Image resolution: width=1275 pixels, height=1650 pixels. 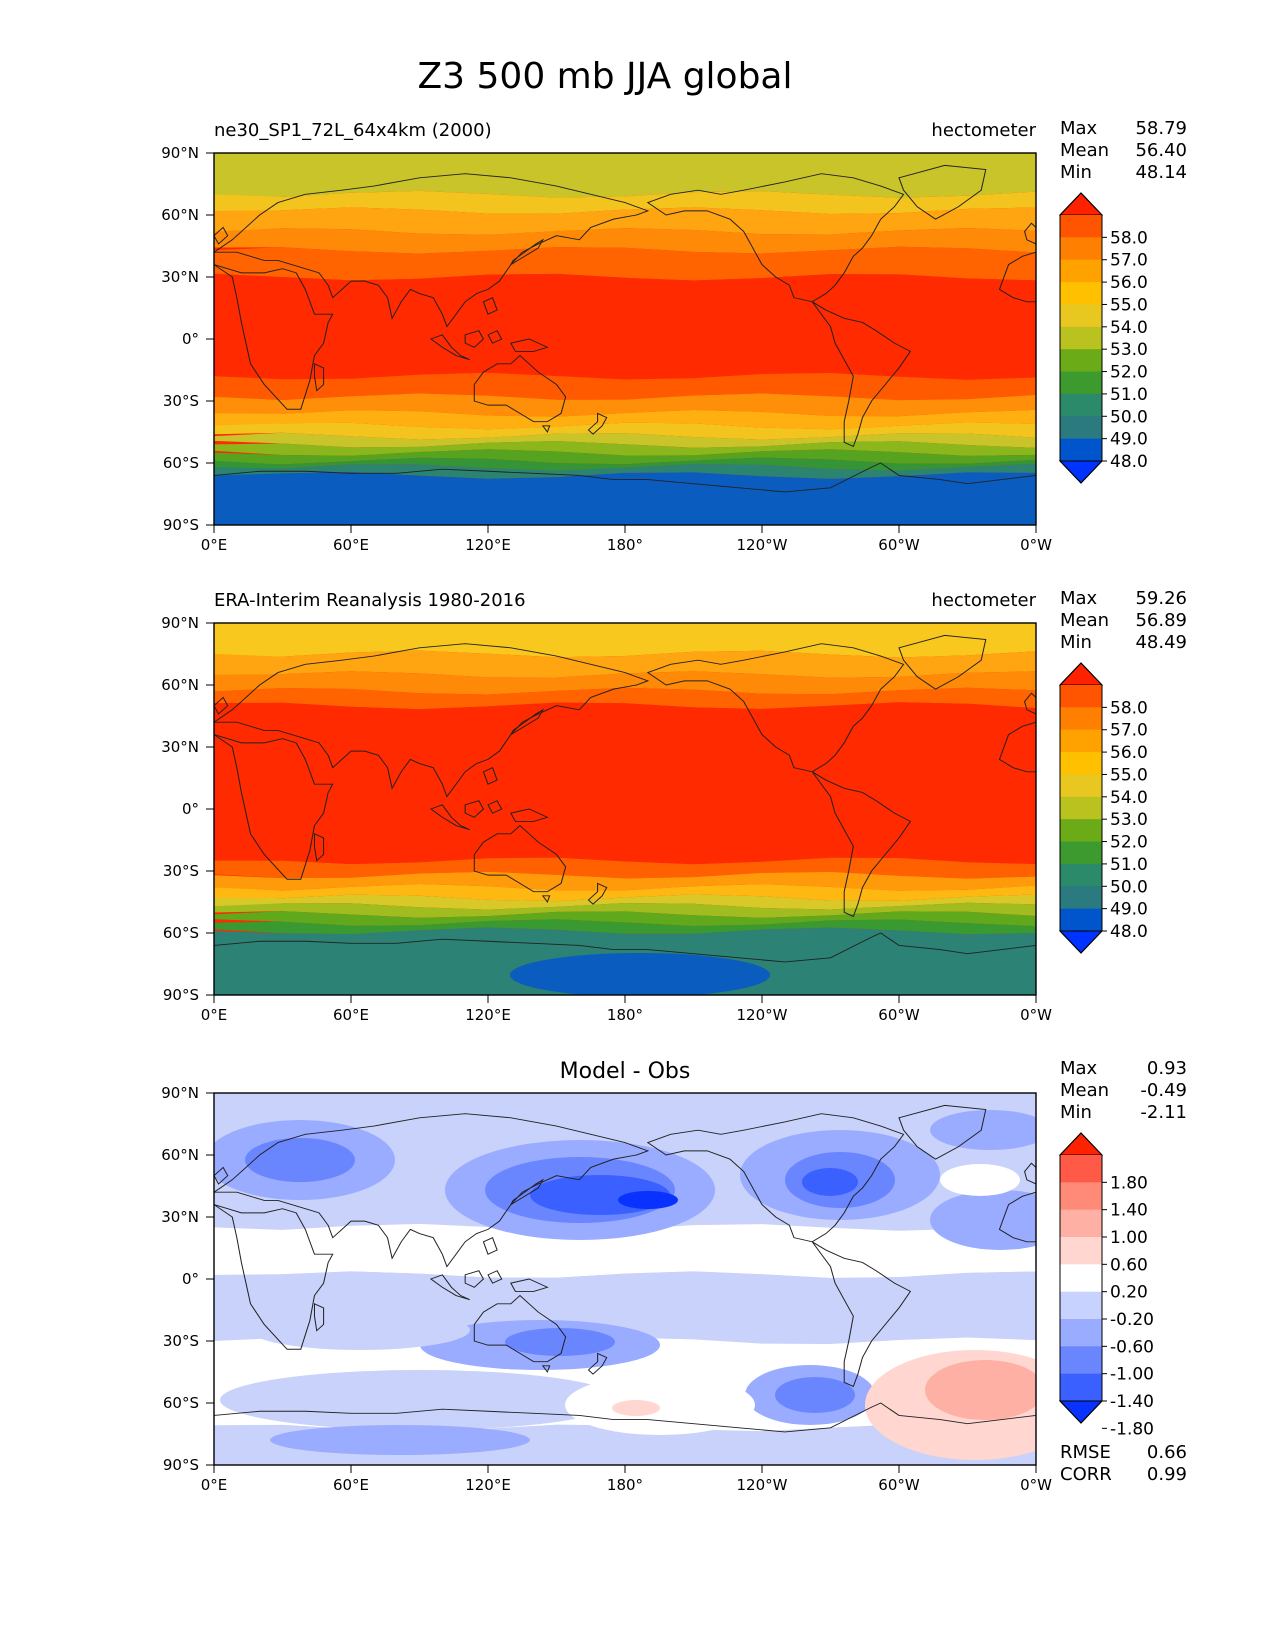 What do you see at coordinates (1167, 1068) in the screenshot?
I see `stat-value: 0.93` at bounding box center [1167, 1068].